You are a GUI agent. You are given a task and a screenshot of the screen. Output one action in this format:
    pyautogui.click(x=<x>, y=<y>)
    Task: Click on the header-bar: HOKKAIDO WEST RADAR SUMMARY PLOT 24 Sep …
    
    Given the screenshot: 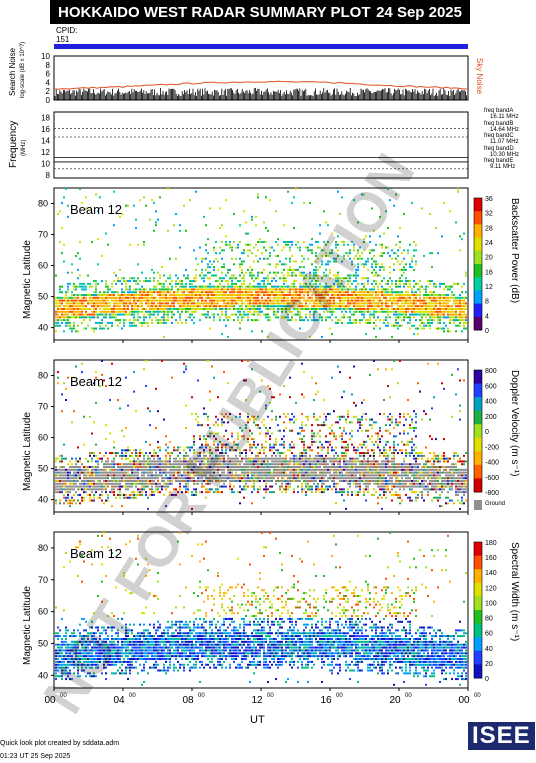 What is the action you would take?
    pyautogui.click(x=260, y=12)
    